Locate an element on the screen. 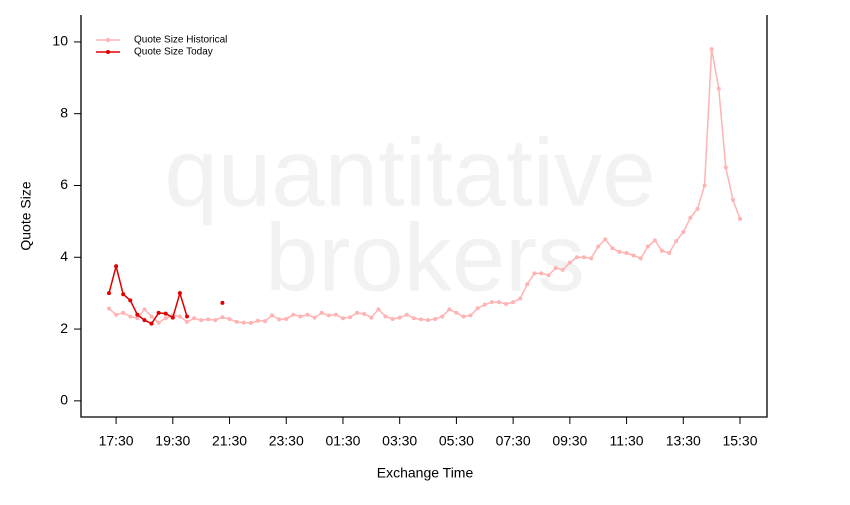 Image resolution: width=850 pixels, height=505 pixels. legend-label: Quote Size Today is located at coordinates (173, 52).